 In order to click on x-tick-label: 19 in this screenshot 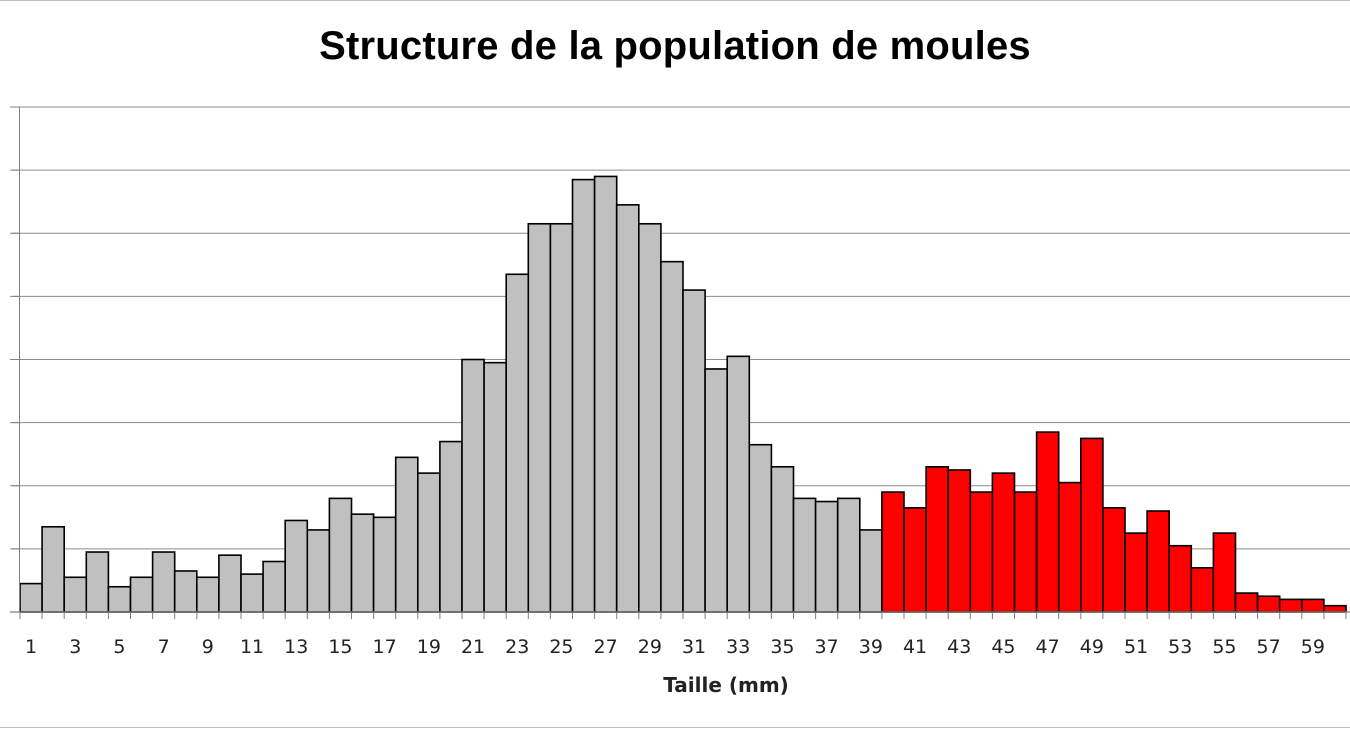, I will do `click(429, 647)`.